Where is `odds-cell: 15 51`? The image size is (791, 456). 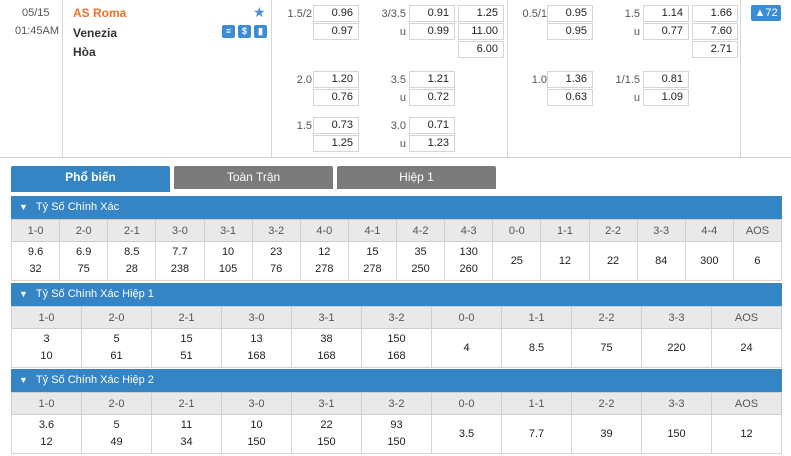
odds-cell: 15 51 is located at coordinates (186, 348).